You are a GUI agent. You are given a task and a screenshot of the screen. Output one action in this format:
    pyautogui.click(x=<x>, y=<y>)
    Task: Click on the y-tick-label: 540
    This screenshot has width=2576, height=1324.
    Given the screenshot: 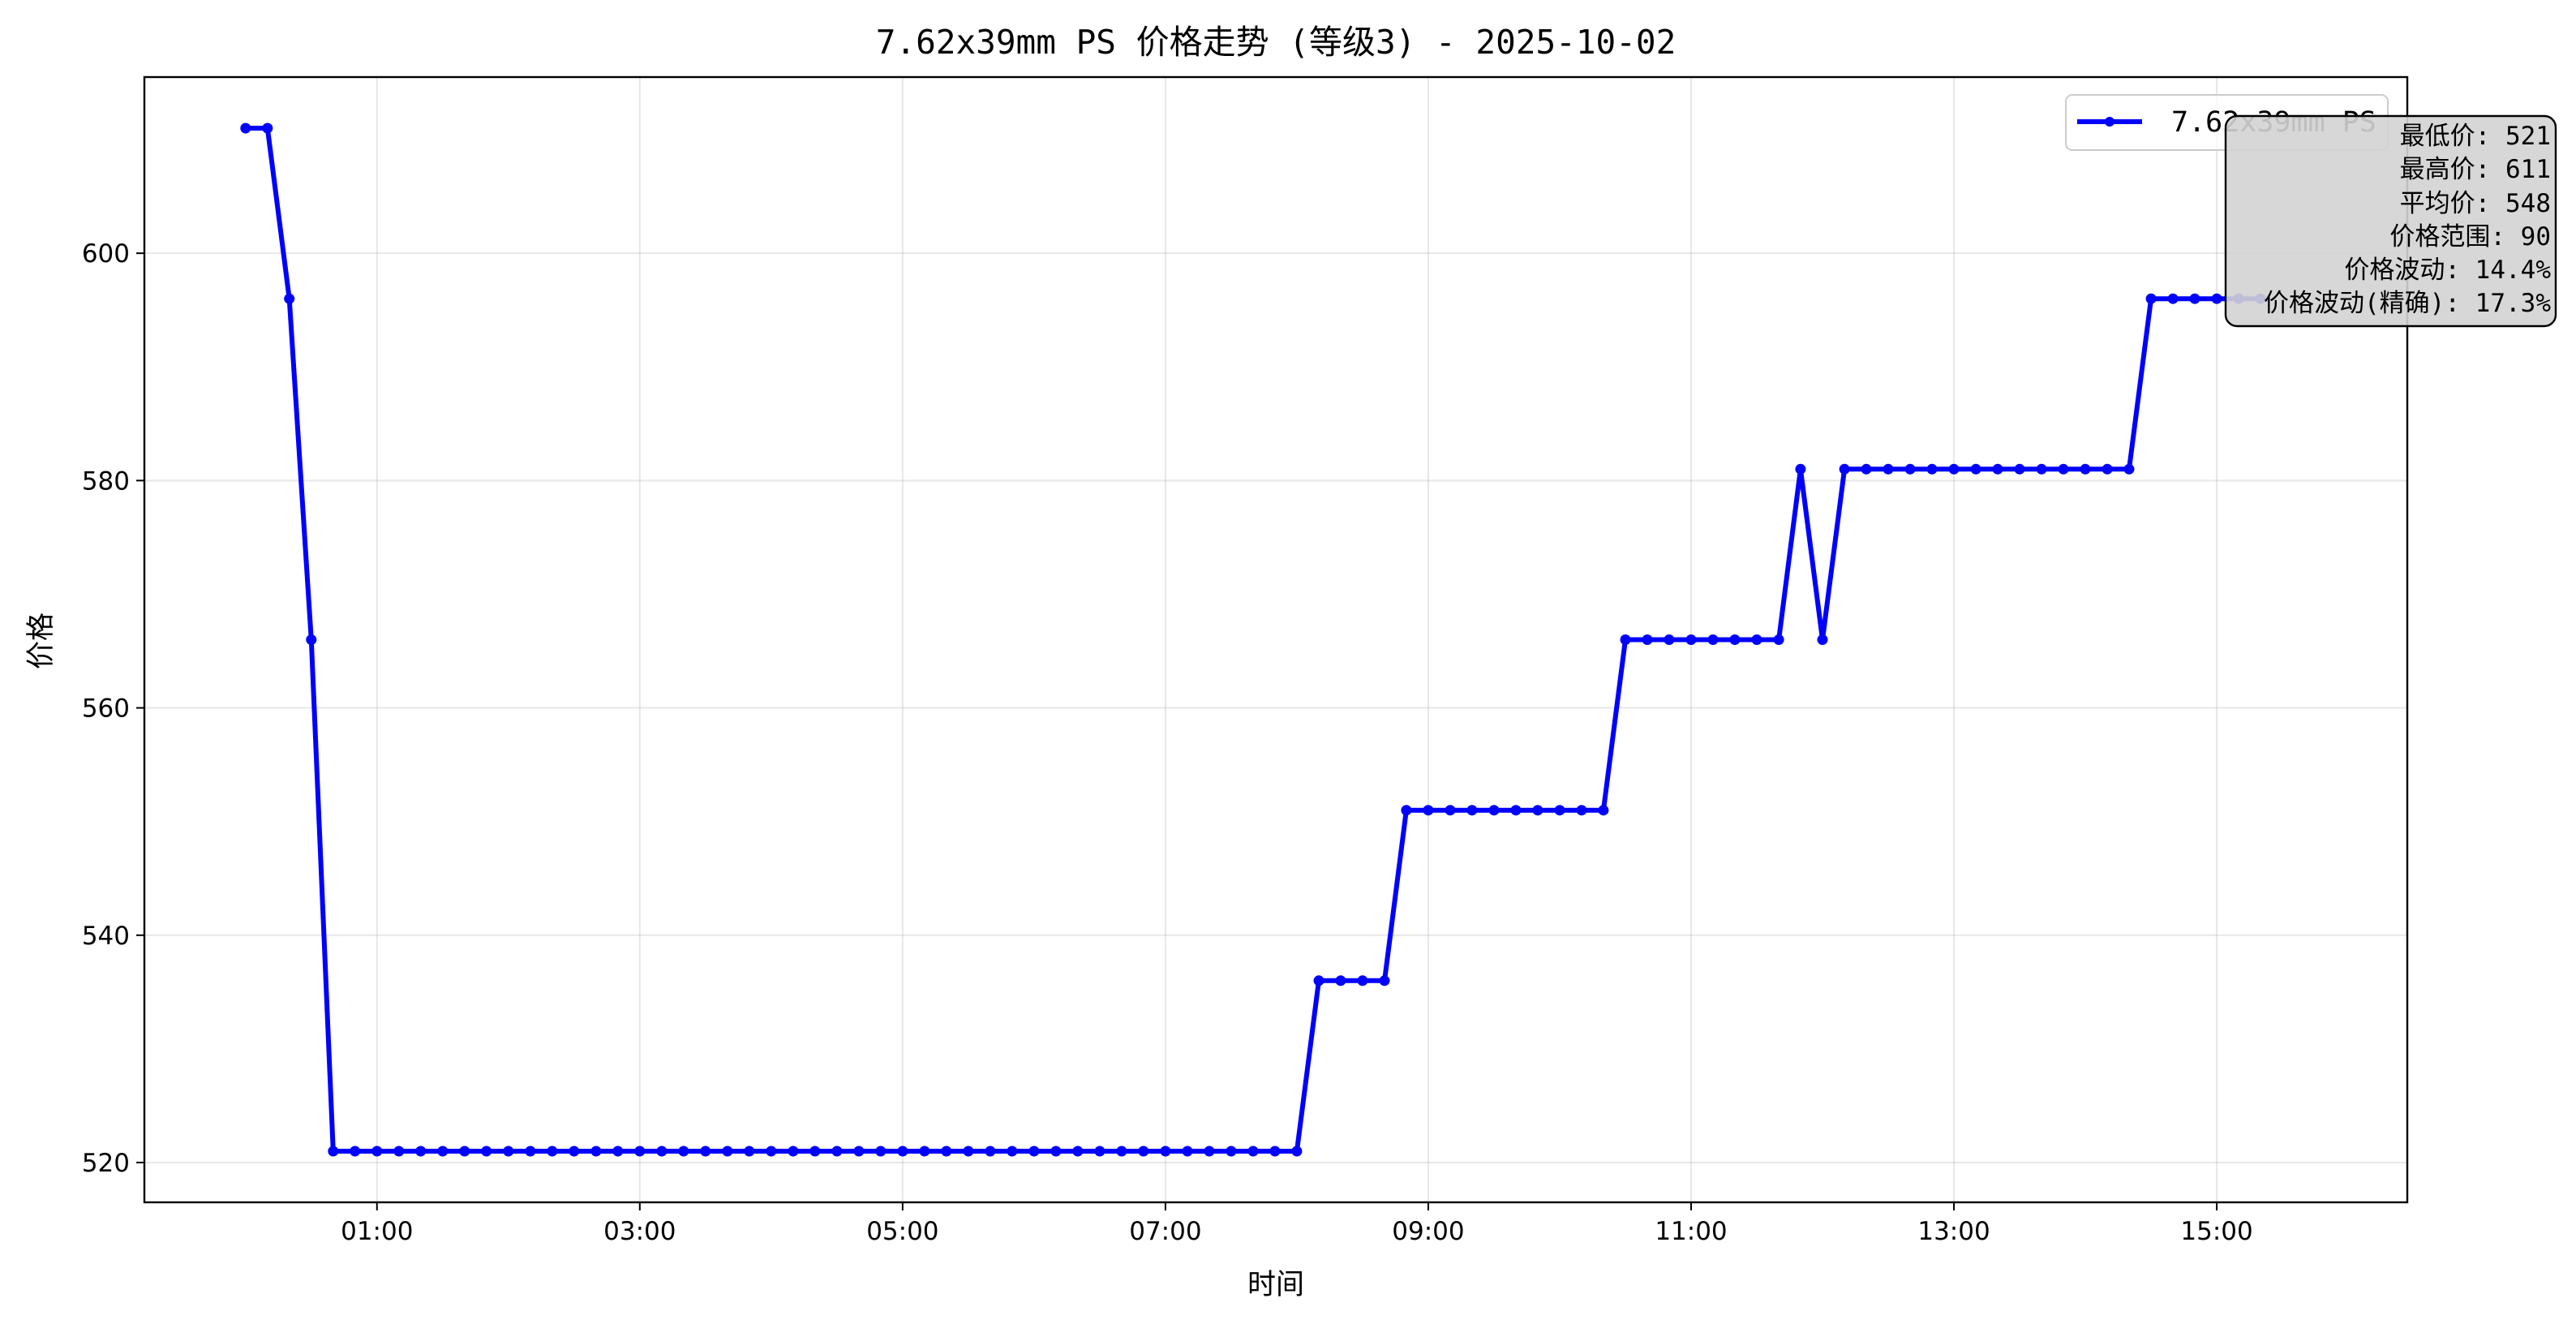 What is the action you would take?
    pyautogui.click(x=106, y=936)
    